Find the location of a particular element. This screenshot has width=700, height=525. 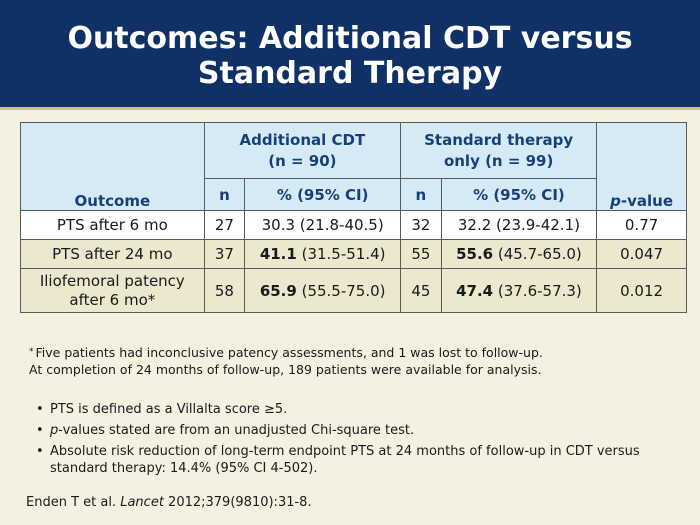

cell-p-value: 0.047 is located at coordinates (641, 254).